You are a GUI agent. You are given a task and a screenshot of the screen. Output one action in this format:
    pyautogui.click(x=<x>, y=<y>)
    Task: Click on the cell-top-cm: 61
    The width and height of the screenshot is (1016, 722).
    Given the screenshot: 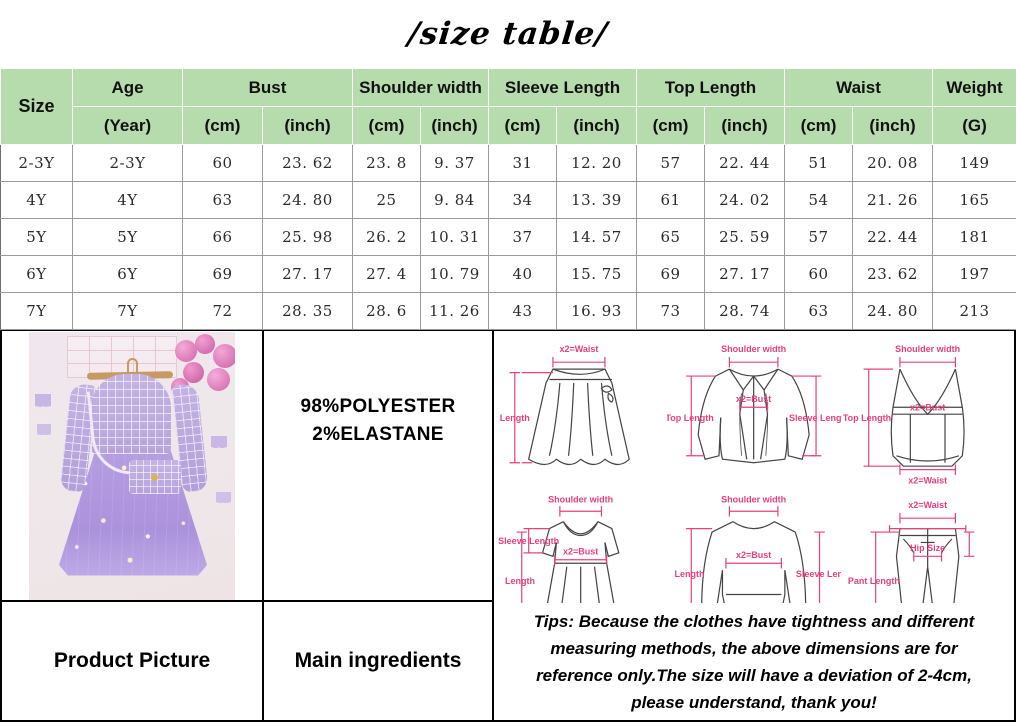 What is the action you would take?
    pyautogui.click(x=671, y=200)
    